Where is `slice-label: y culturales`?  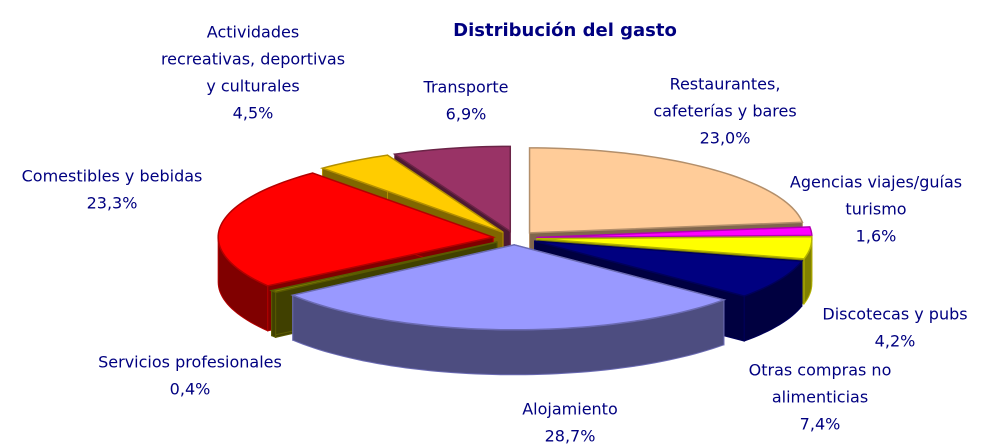 slice-label: y culturales is located at coordinates (252, 86).